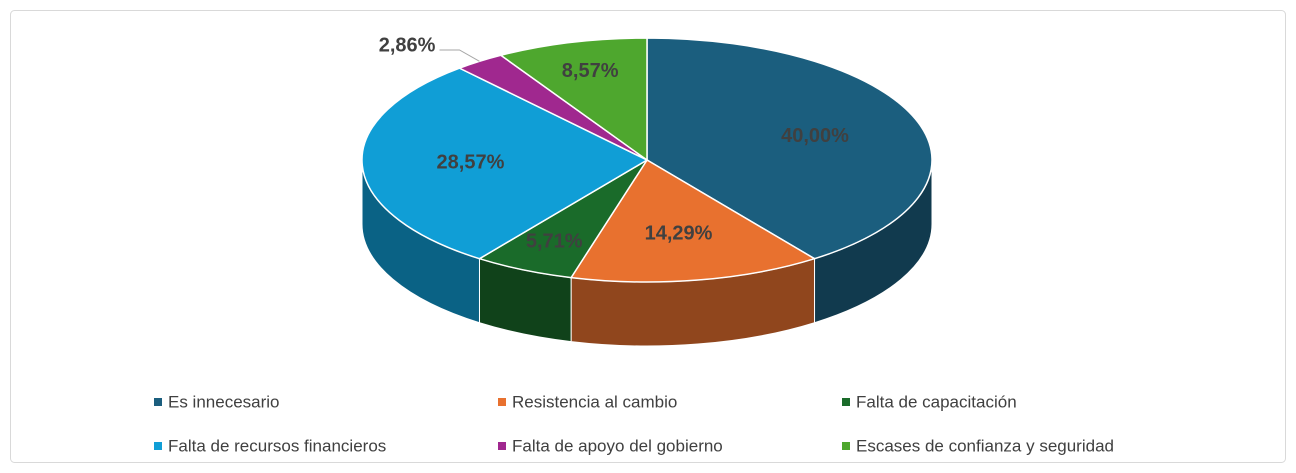  I want to click on legend-label: Falta de apoyo del gobierno, so click(617, 445).